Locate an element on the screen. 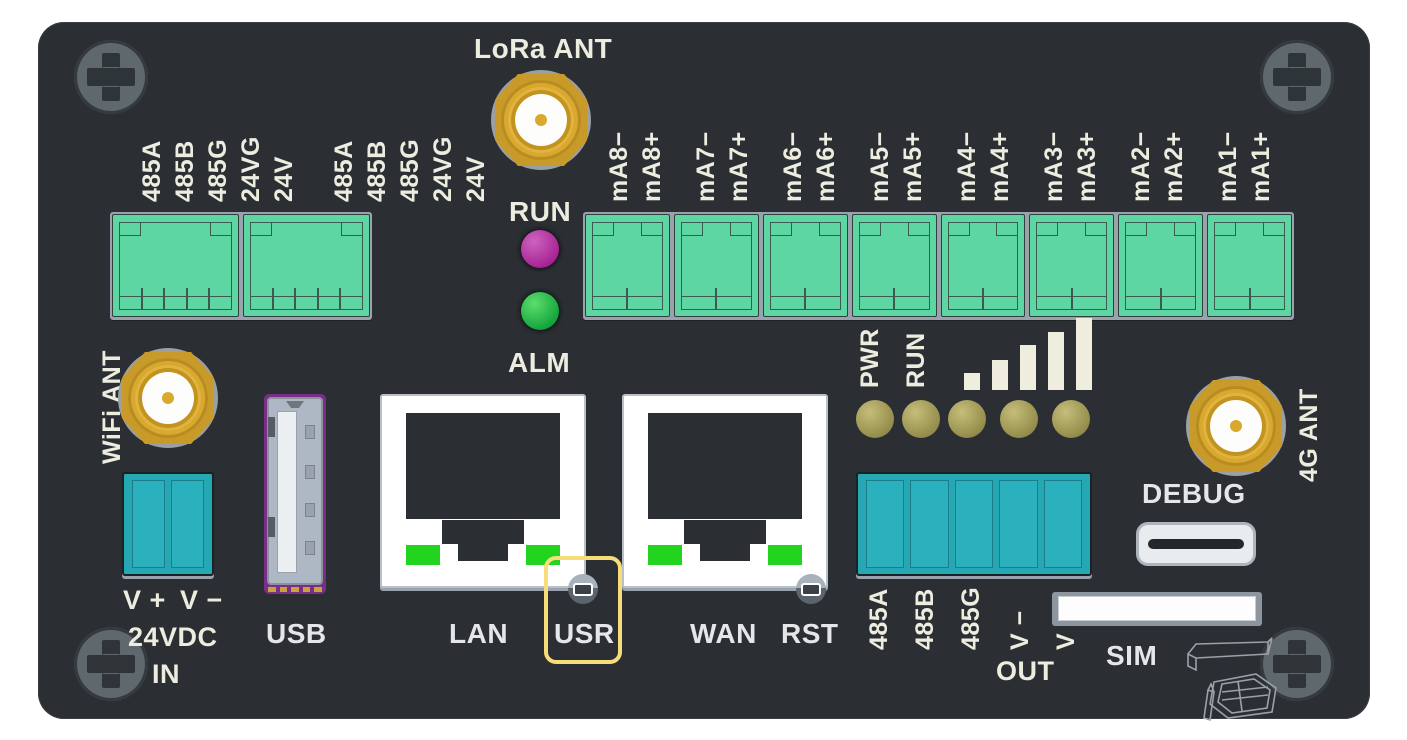 Image resolution: width=1407 pixels, height=740 pixels. top-terminal-2-pin-0-label: 485A is located at coordinates (344, 171).